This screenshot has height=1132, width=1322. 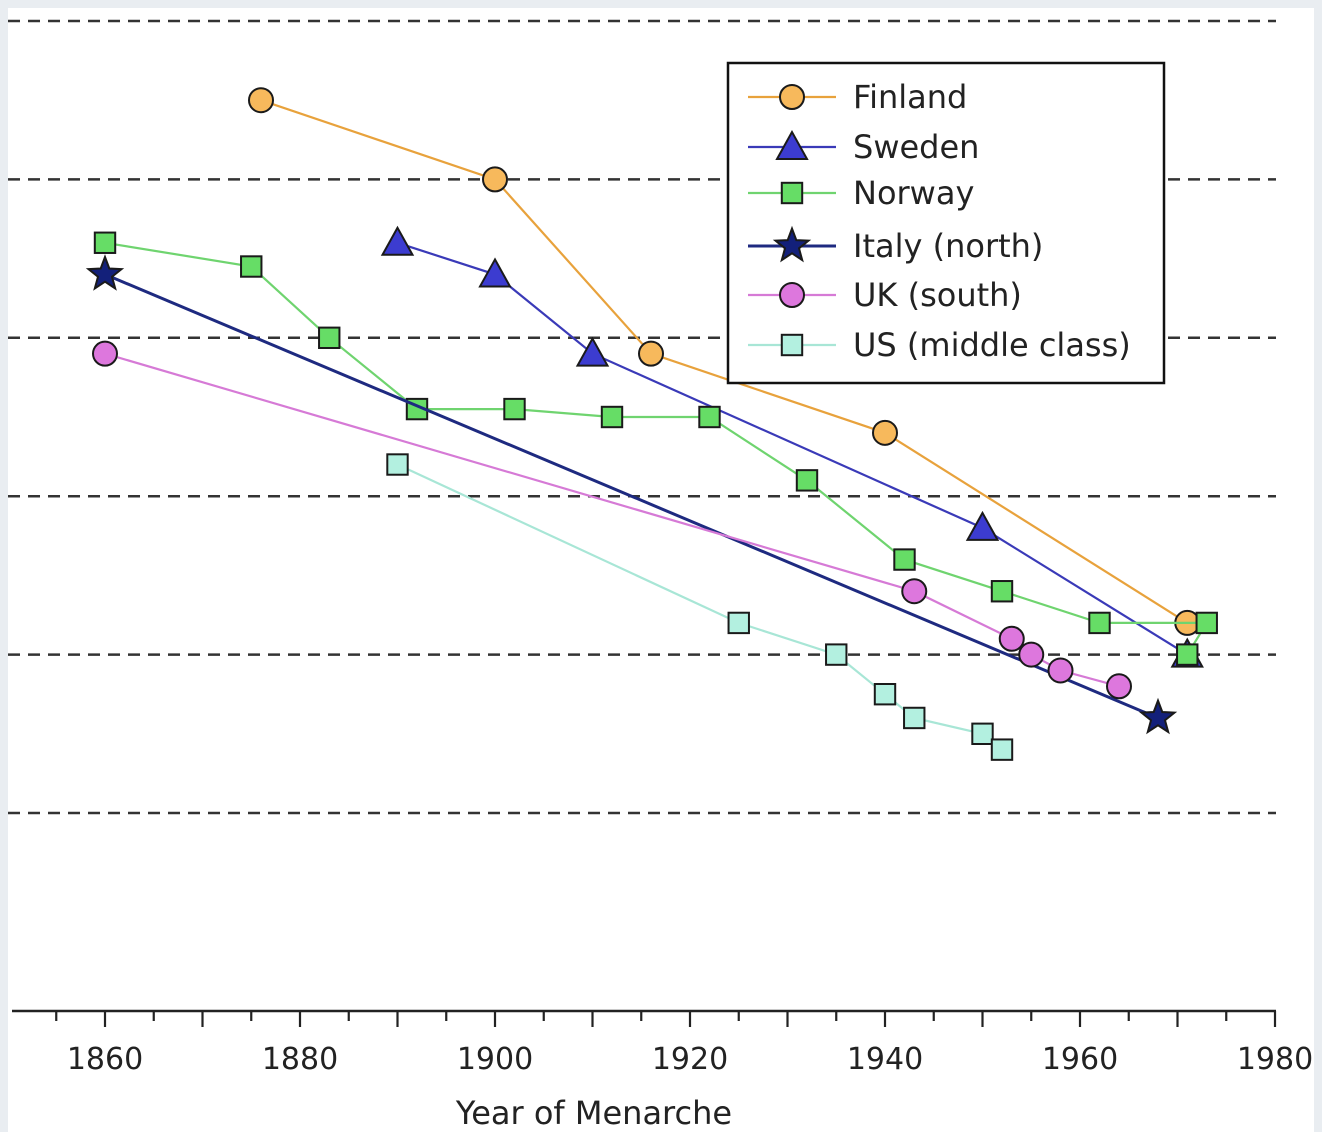 I want to click on legend-label: UK (south), so click(x=937, y=295).